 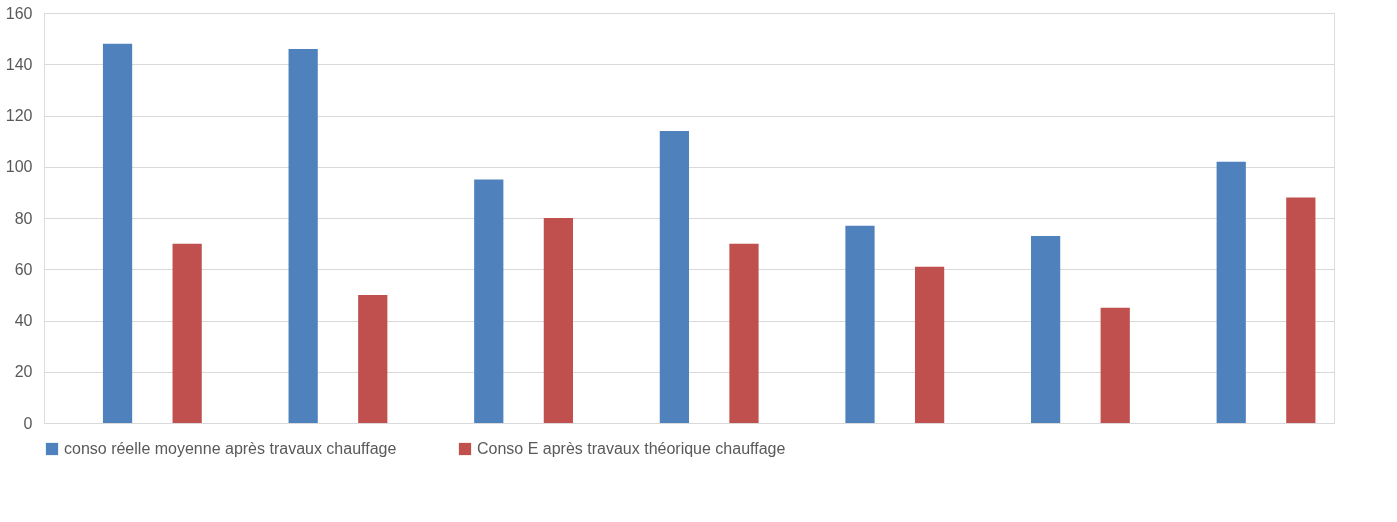 What do you see at coordinates (19, 13) in the screenshot?
I see `y-tick-label: 160` at bounding box center [19, 13].